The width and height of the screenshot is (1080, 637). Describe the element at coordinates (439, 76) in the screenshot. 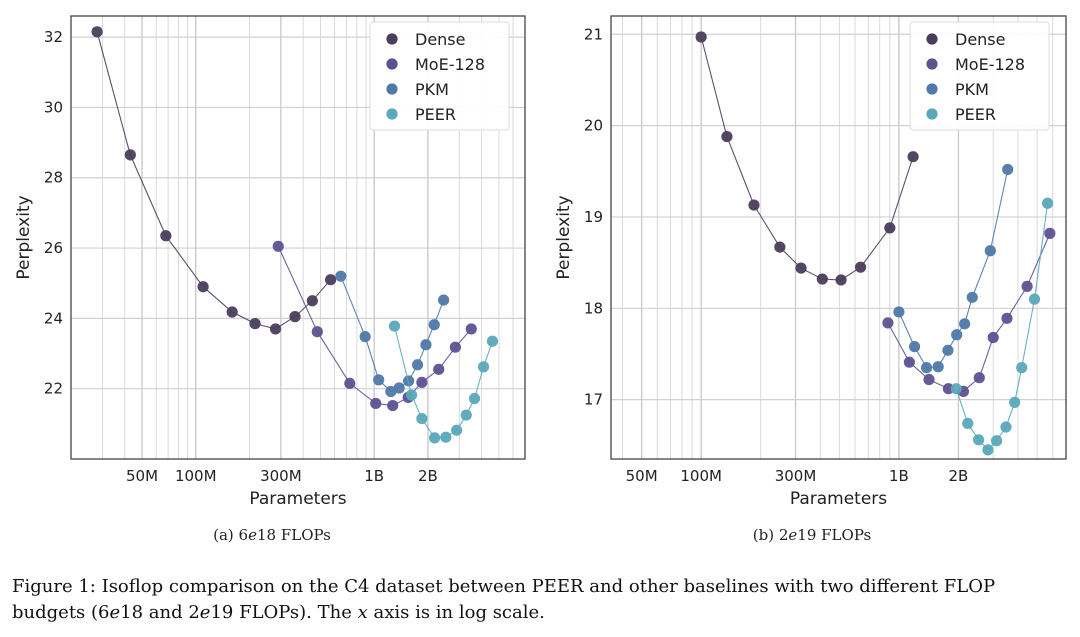

I see `legend: Dense MoE-128 PKM PEER` at that location.